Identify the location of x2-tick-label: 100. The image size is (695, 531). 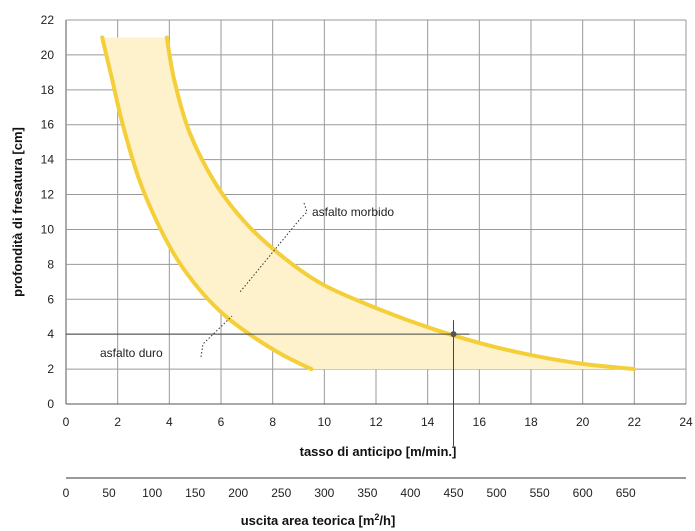
(152, 493).